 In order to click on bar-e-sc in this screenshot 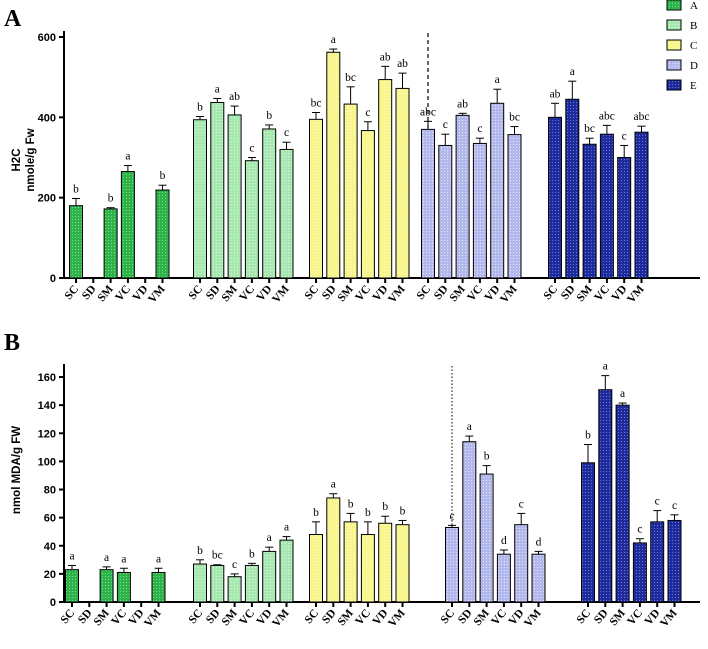, I will do `click(588, 532)`.